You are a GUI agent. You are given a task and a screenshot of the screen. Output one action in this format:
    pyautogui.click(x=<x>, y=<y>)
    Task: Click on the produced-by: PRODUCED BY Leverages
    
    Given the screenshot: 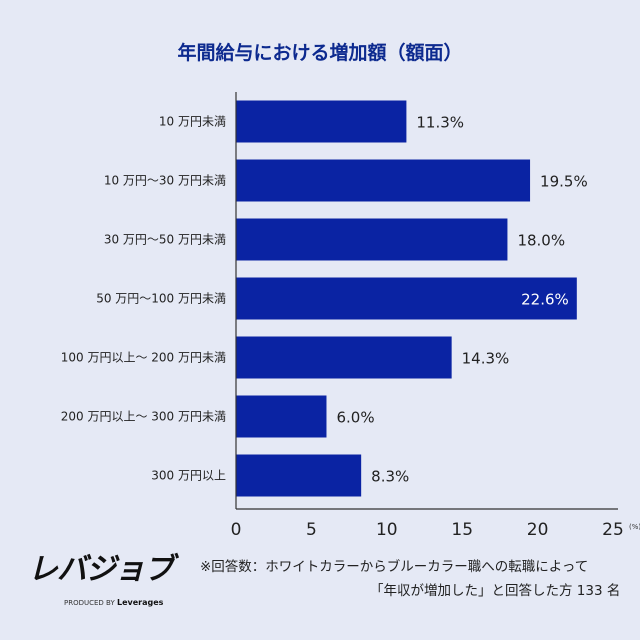 What is the action you would take?
    pyautogui.click(x=113, y=603)
    